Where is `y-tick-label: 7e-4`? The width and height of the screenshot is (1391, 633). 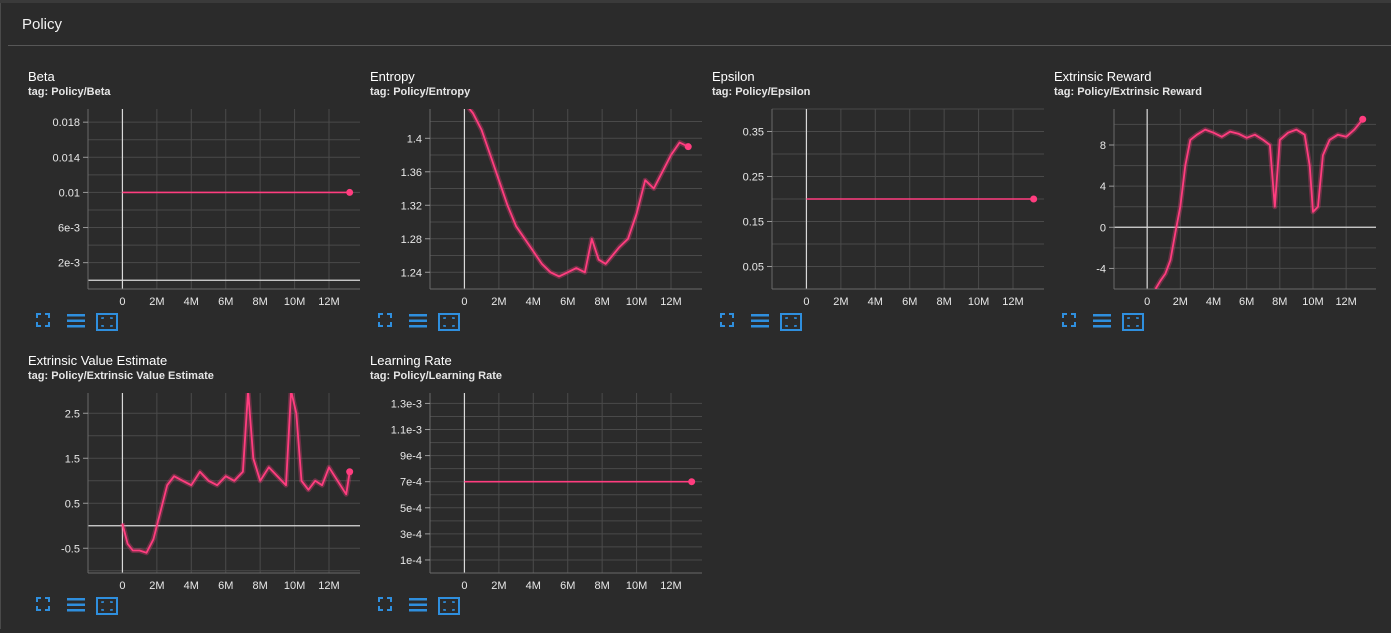 y-tick-label: 7e-4 is located at coordinates (411, 483).